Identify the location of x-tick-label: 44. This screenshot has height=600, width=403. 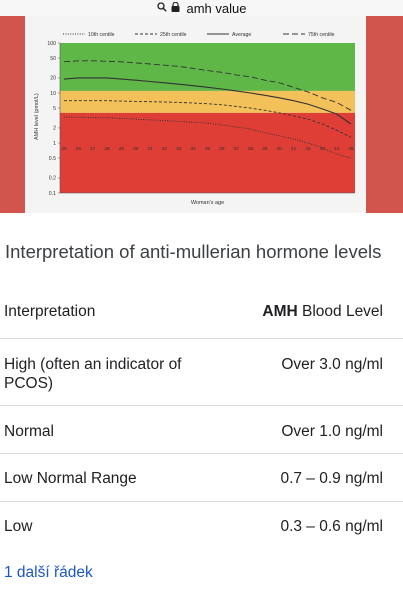
(337, 149).